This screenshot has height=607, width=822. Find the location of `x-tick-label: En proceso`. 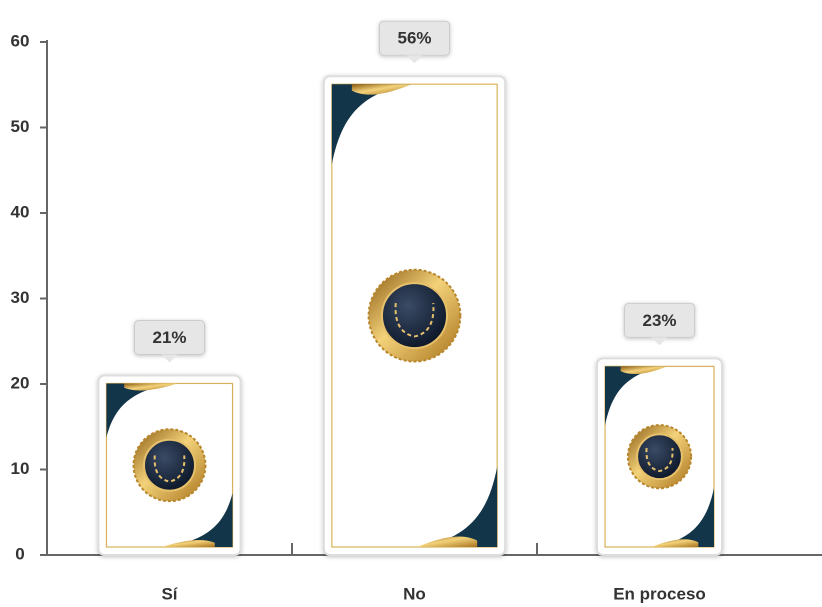

x-tick-label: En proceso is located at coordinates (659, 593).